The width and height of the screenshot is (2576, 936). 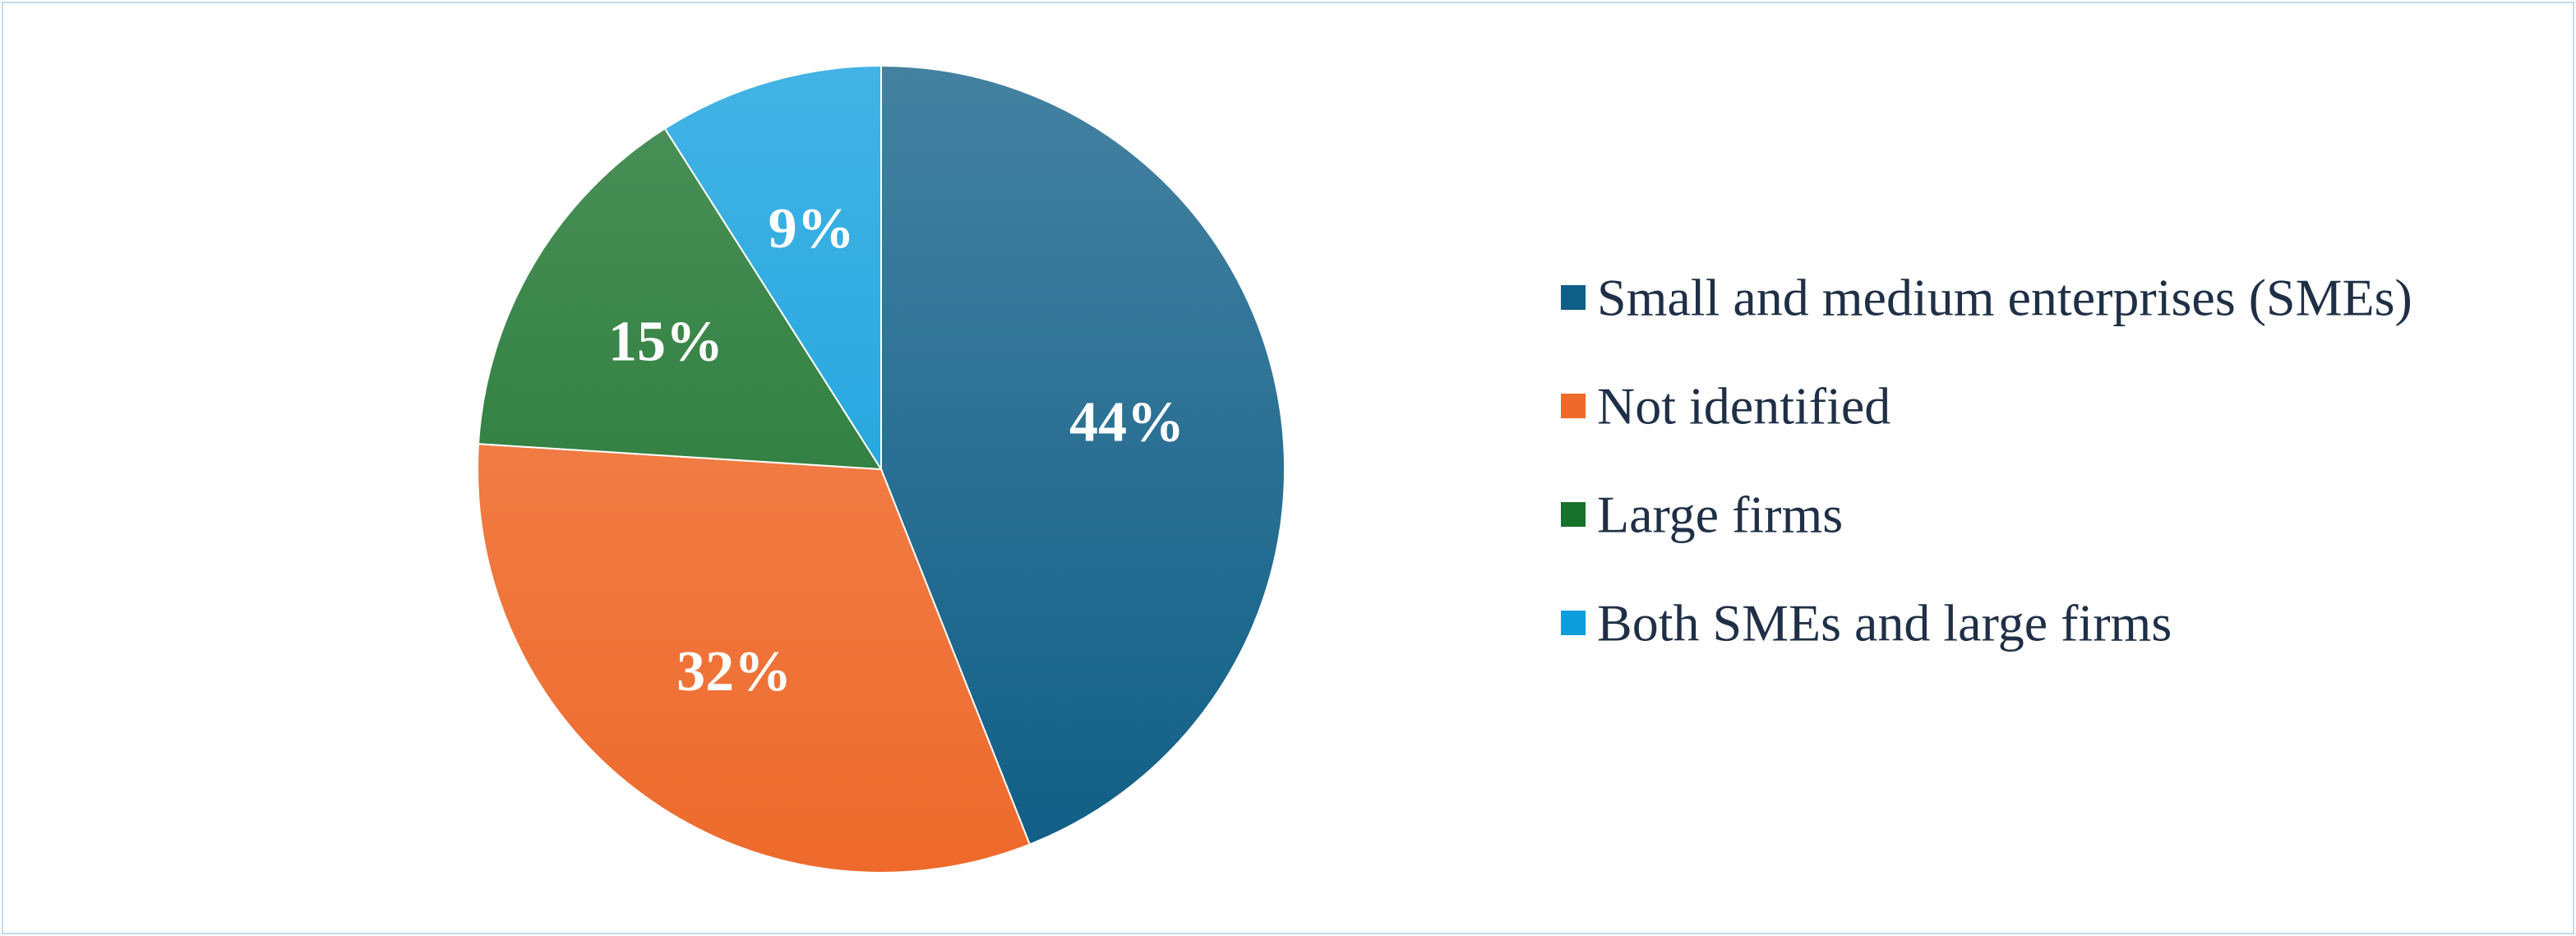 What do you see at coordinates (812, 229) in the screenshot?
I see `slice-label-both-smes-and-large-firms: 9%` at bounding box center [812, 229].